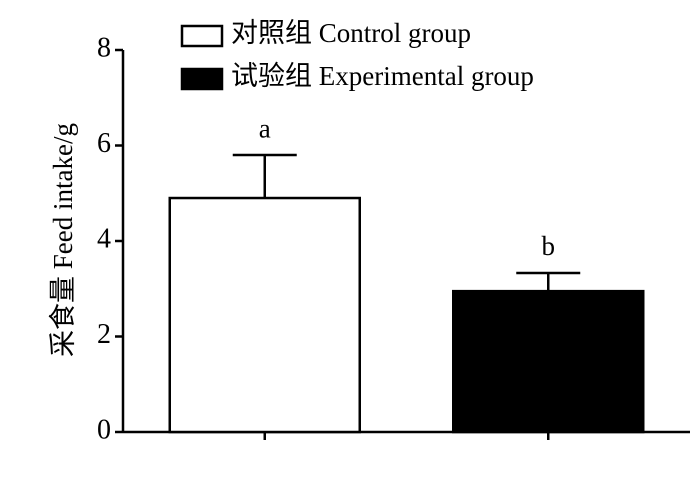 The width and height of the screenshot is (700, 481). What do you see at coordinates (549, 246) in the screenshot?
I see `significance-label: b` at bounding box center [549, 246].